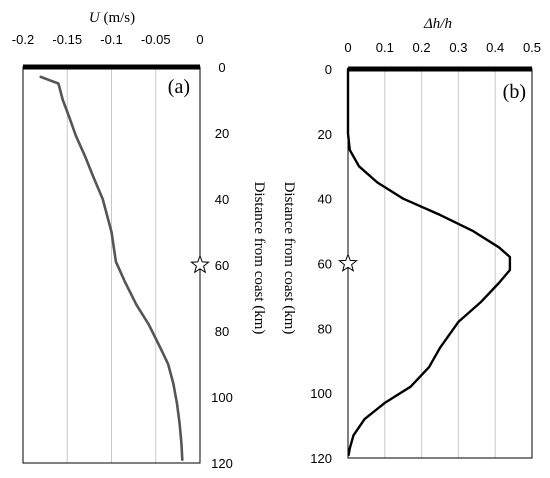 This screenshot has width=550, height=478. Describe the element at coordinates (514, 92) in the screenshot. I see `panel-label: (b)` at that location.